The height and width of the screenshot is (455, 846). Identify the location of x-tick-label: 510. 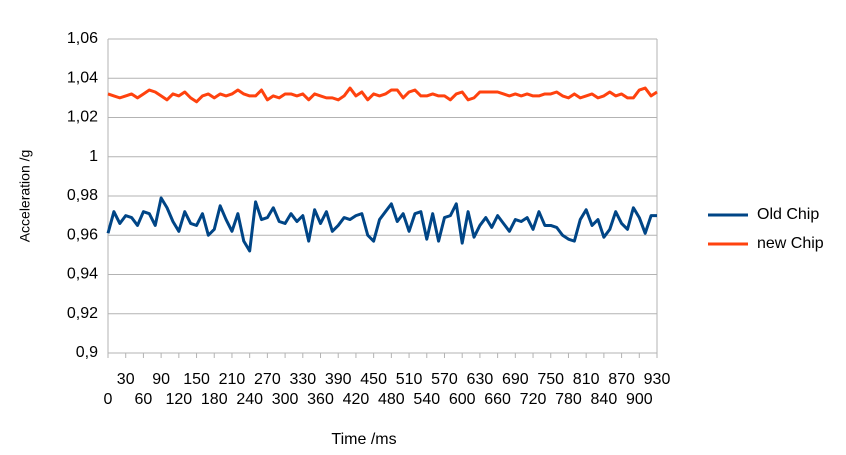
(409, 379).